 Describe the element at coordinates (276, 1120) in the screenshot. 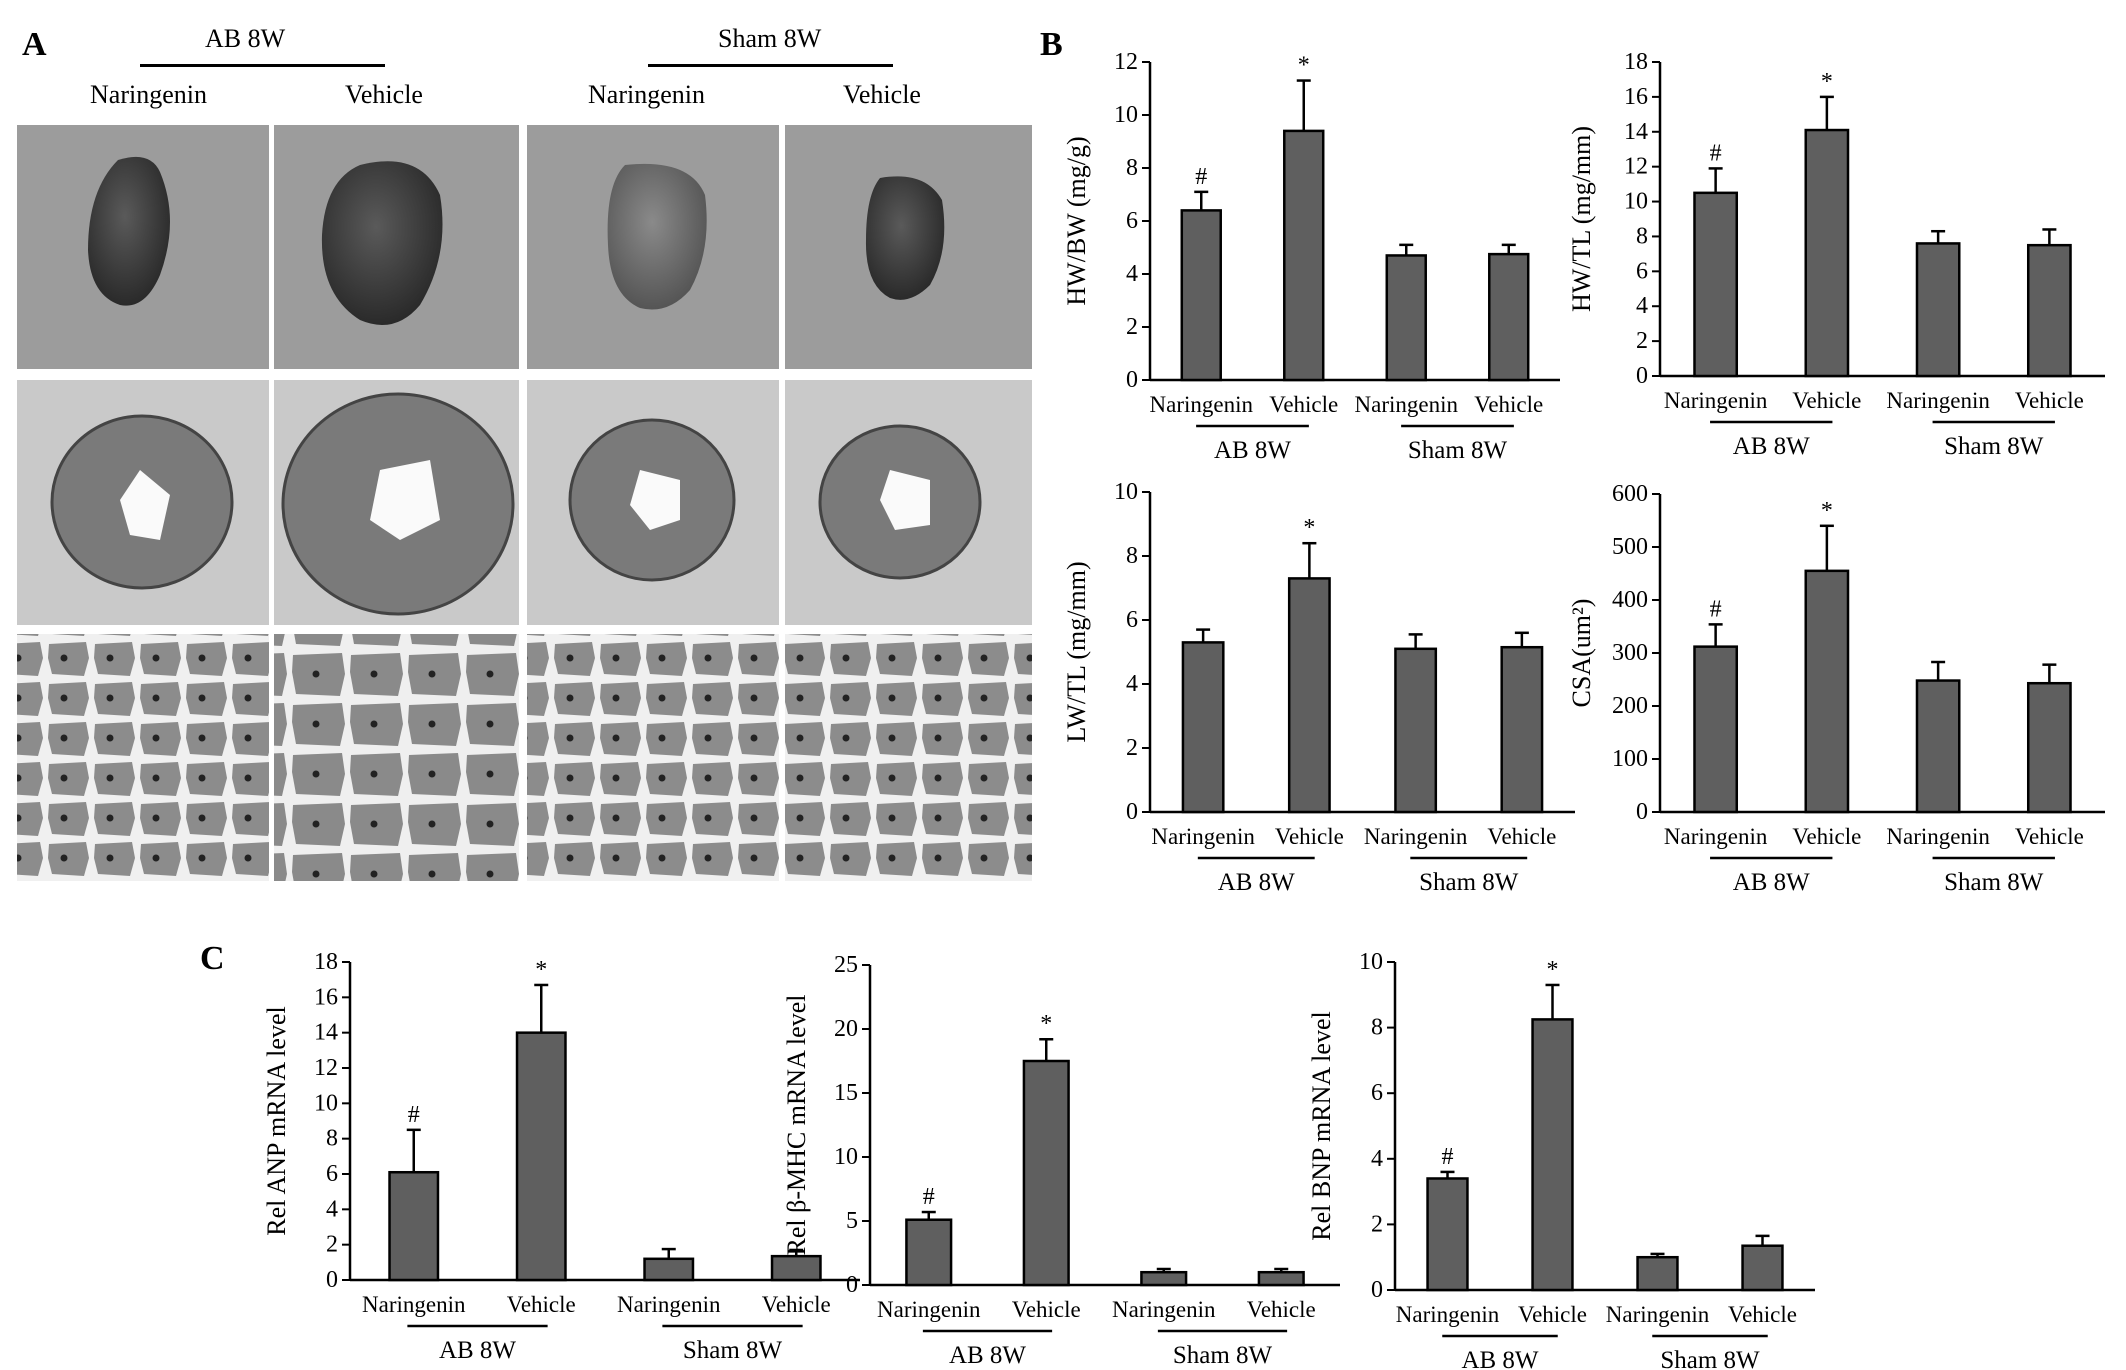

I see `y-axis-label: Rel ANP mRNA level` at that location.